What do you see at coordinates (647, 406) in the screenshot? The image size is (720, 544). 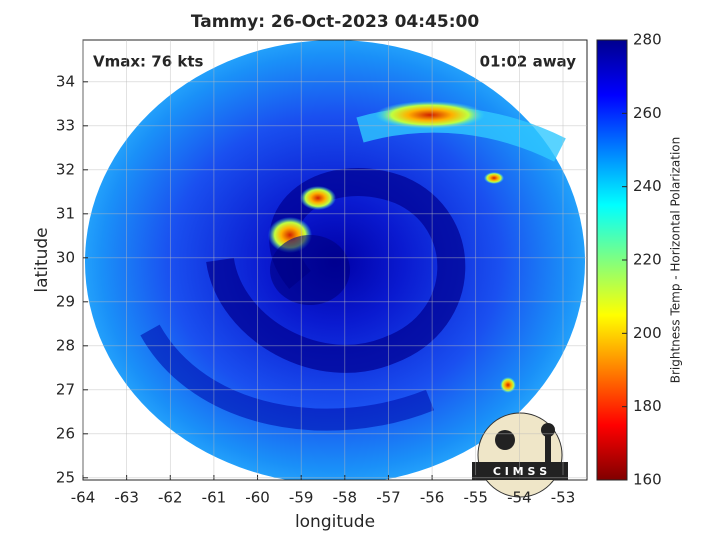 I see `colorbar-tick-label: 180` at bounding box center [647, 406].